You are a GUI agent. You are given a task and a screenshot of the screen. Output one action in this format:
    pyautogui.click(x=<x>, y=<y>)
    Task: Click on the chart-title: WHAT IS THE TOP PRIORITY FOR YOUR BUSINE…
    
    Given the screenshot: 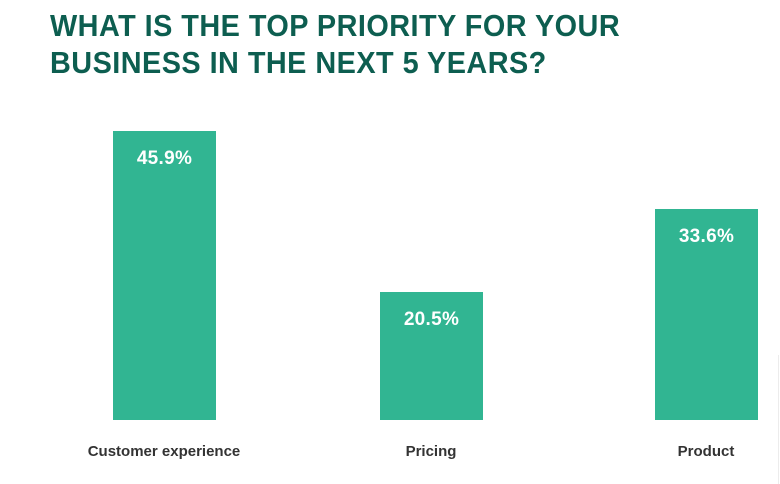 What is the action you would take?
    pyautogui.click(x=335, y=44)
    